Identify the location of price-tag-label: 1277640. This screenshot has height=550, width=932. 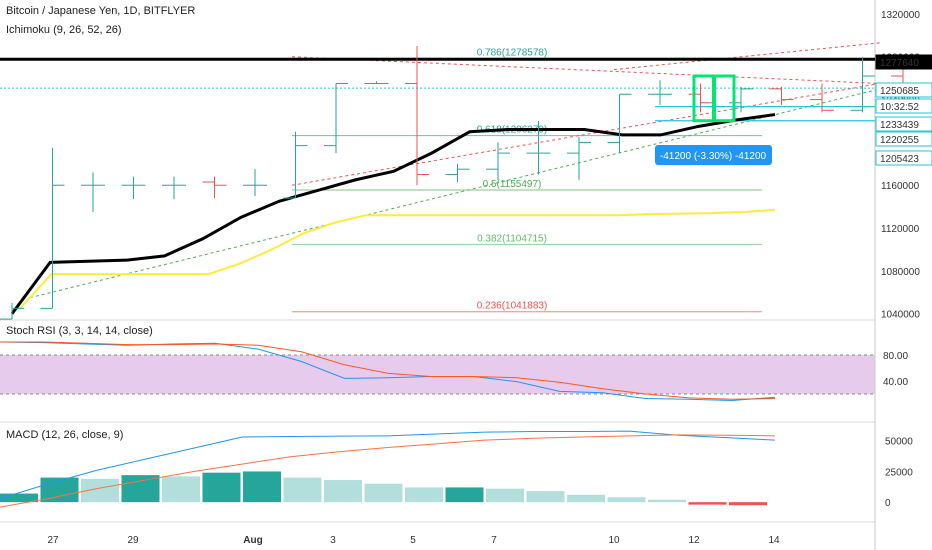
(899, 63).